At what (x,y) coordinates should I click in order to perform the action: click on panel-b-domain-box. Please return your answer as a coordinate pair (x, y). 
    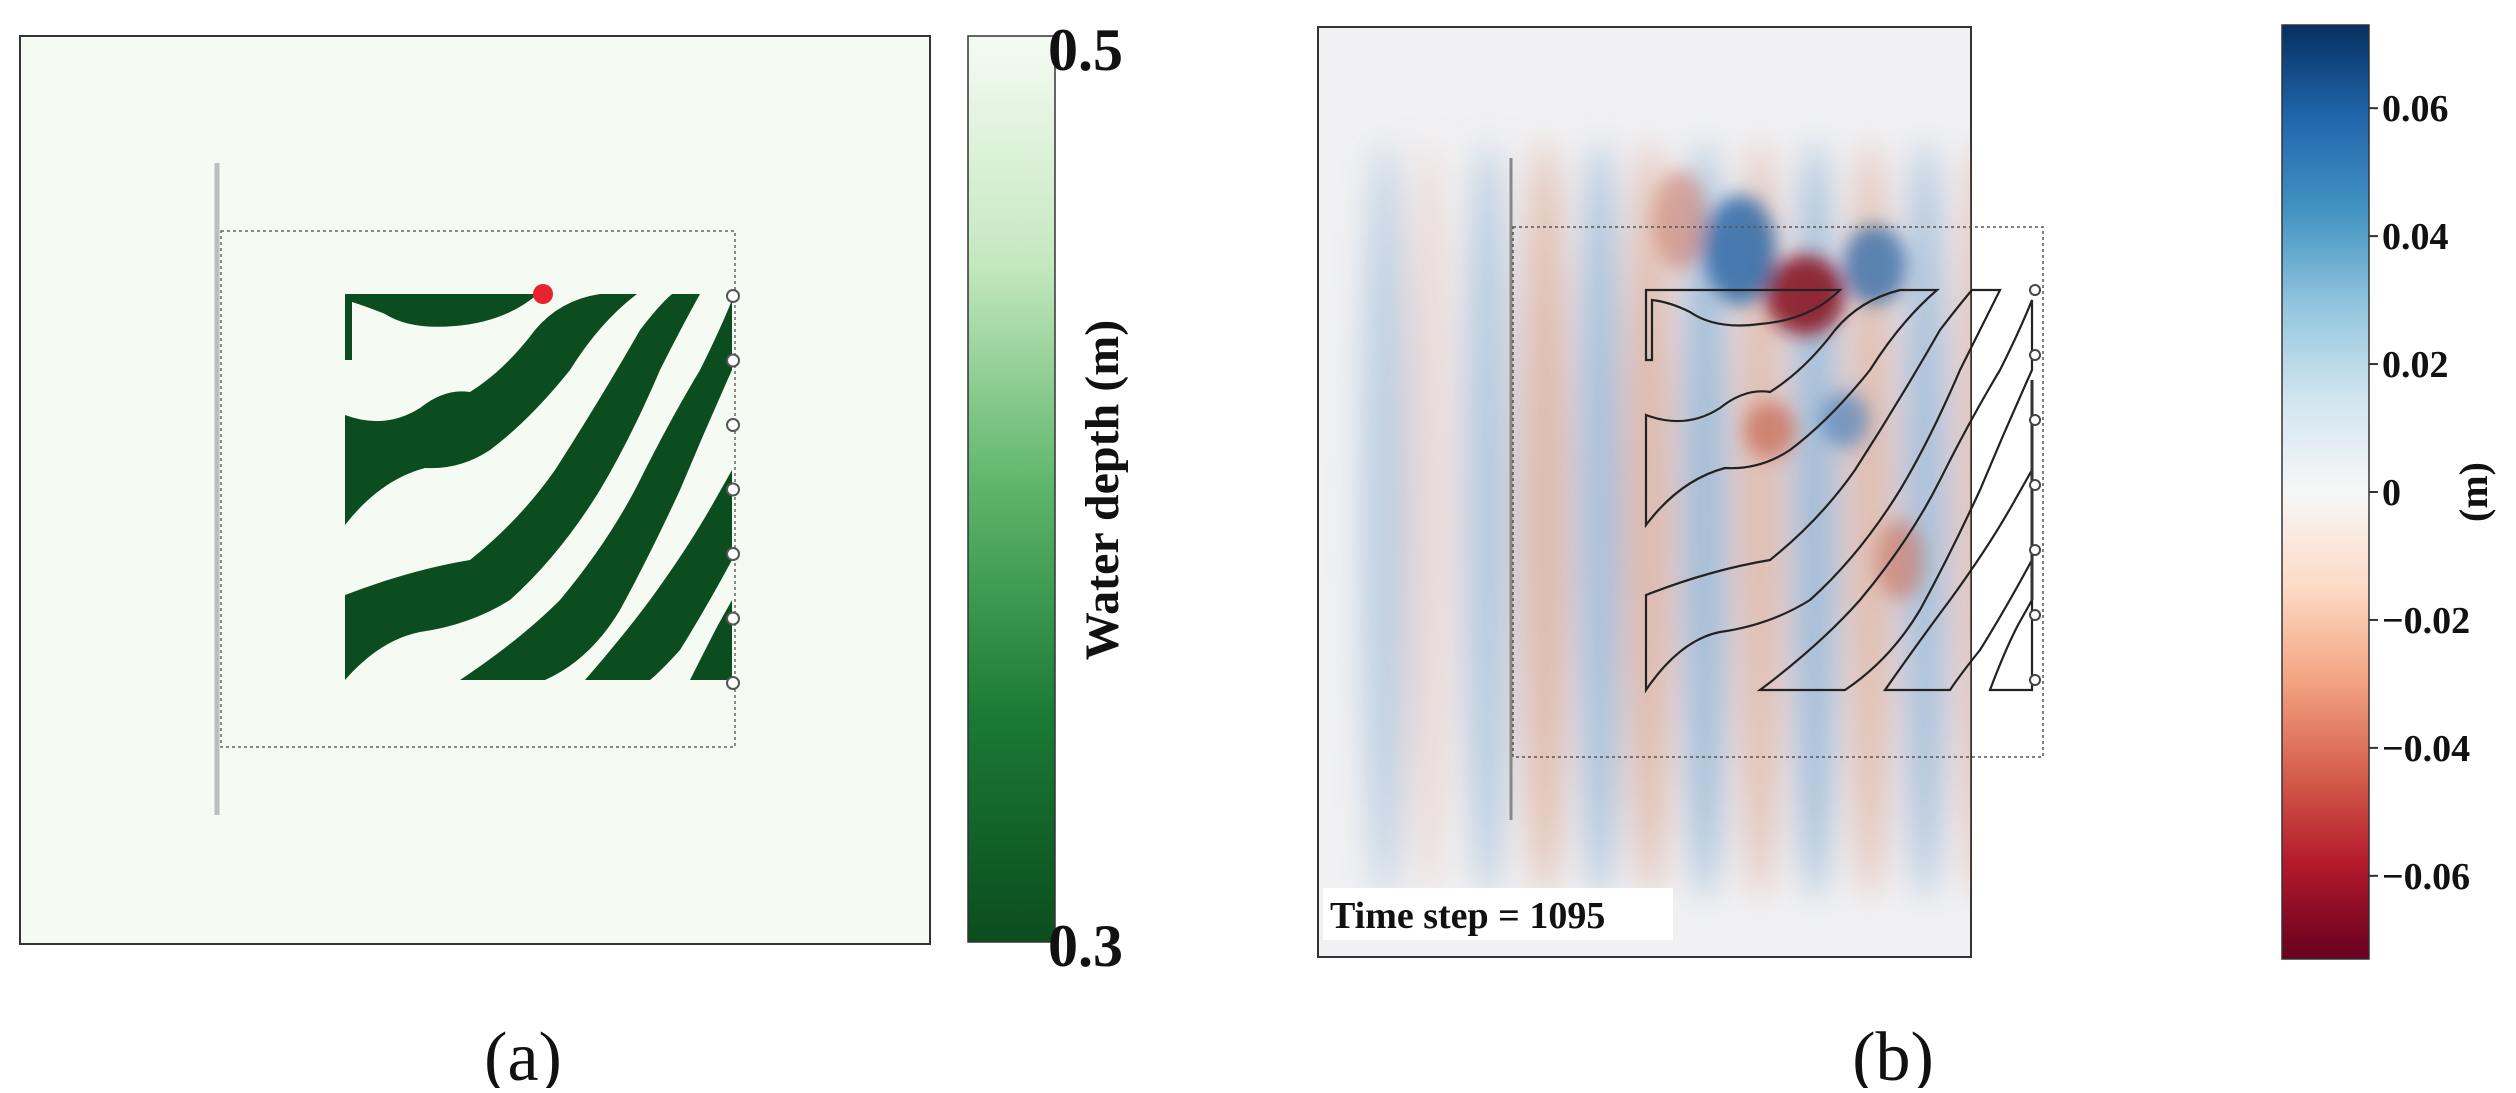
    Looking at the image, I should click on (1778, 492).